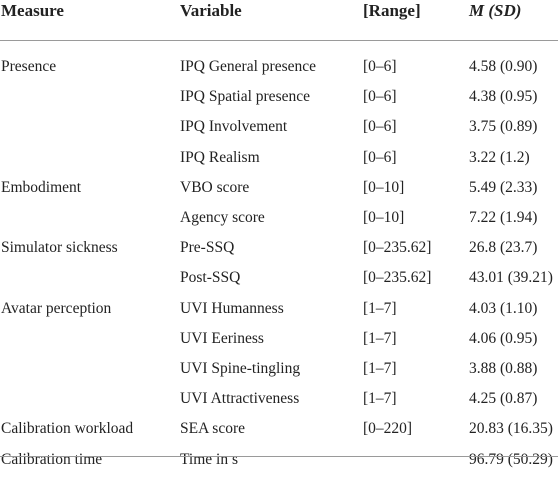 The width and height of the screenshot is (558, 485). Describe the element at coordinates (240, 398) in the screenshot. I see `cell-variable: UVI Attractiveness` at that location.